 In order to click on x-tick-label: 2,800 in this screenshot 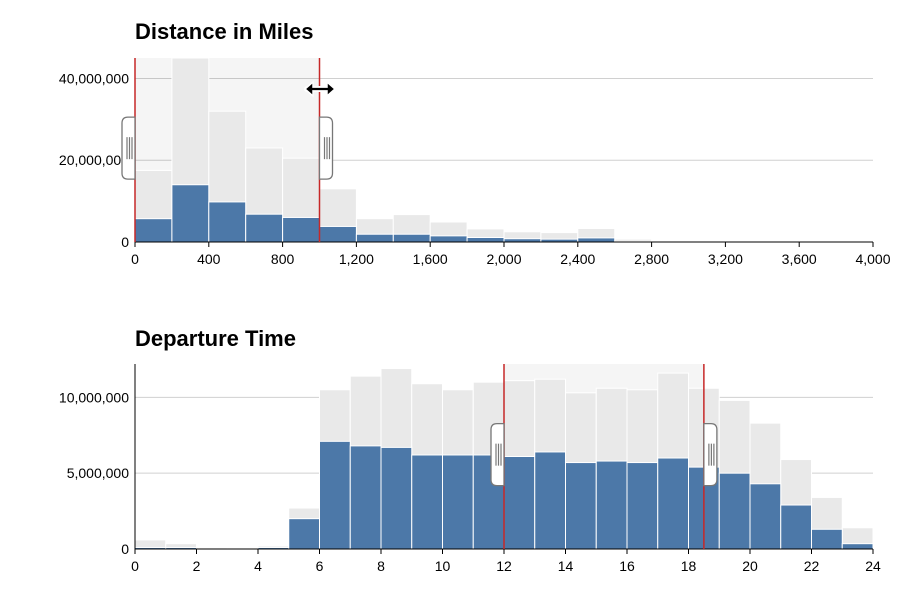, I will do `click(651, 259)`.